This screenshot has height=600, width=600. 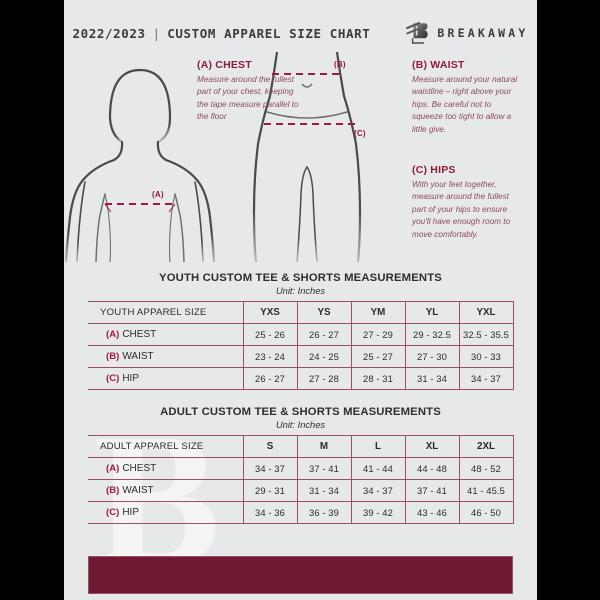 What do you see at coordinates (300, 575) in the screenshot?
I see `footer-brand-bar` at bounding box center [300, 575].